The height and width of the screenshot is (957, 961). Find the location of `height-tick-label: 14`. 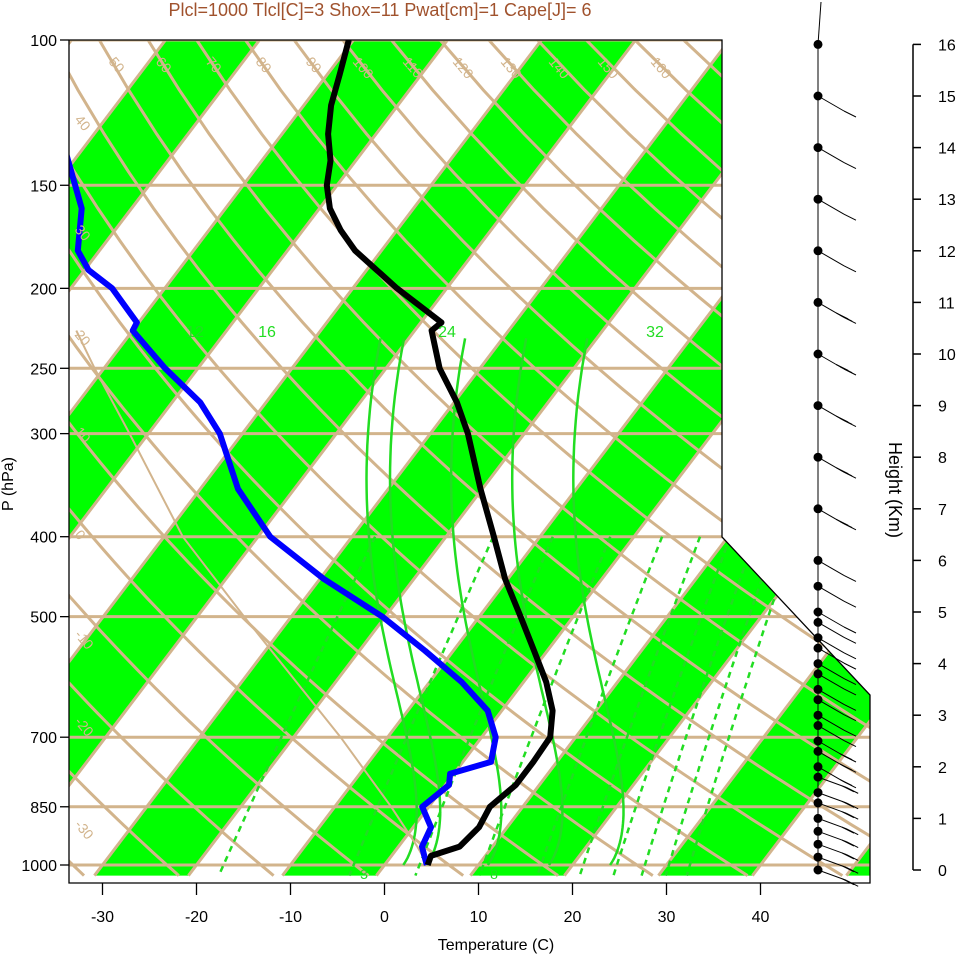

height-tick-label: 14 is located at coordinates (947, 149).